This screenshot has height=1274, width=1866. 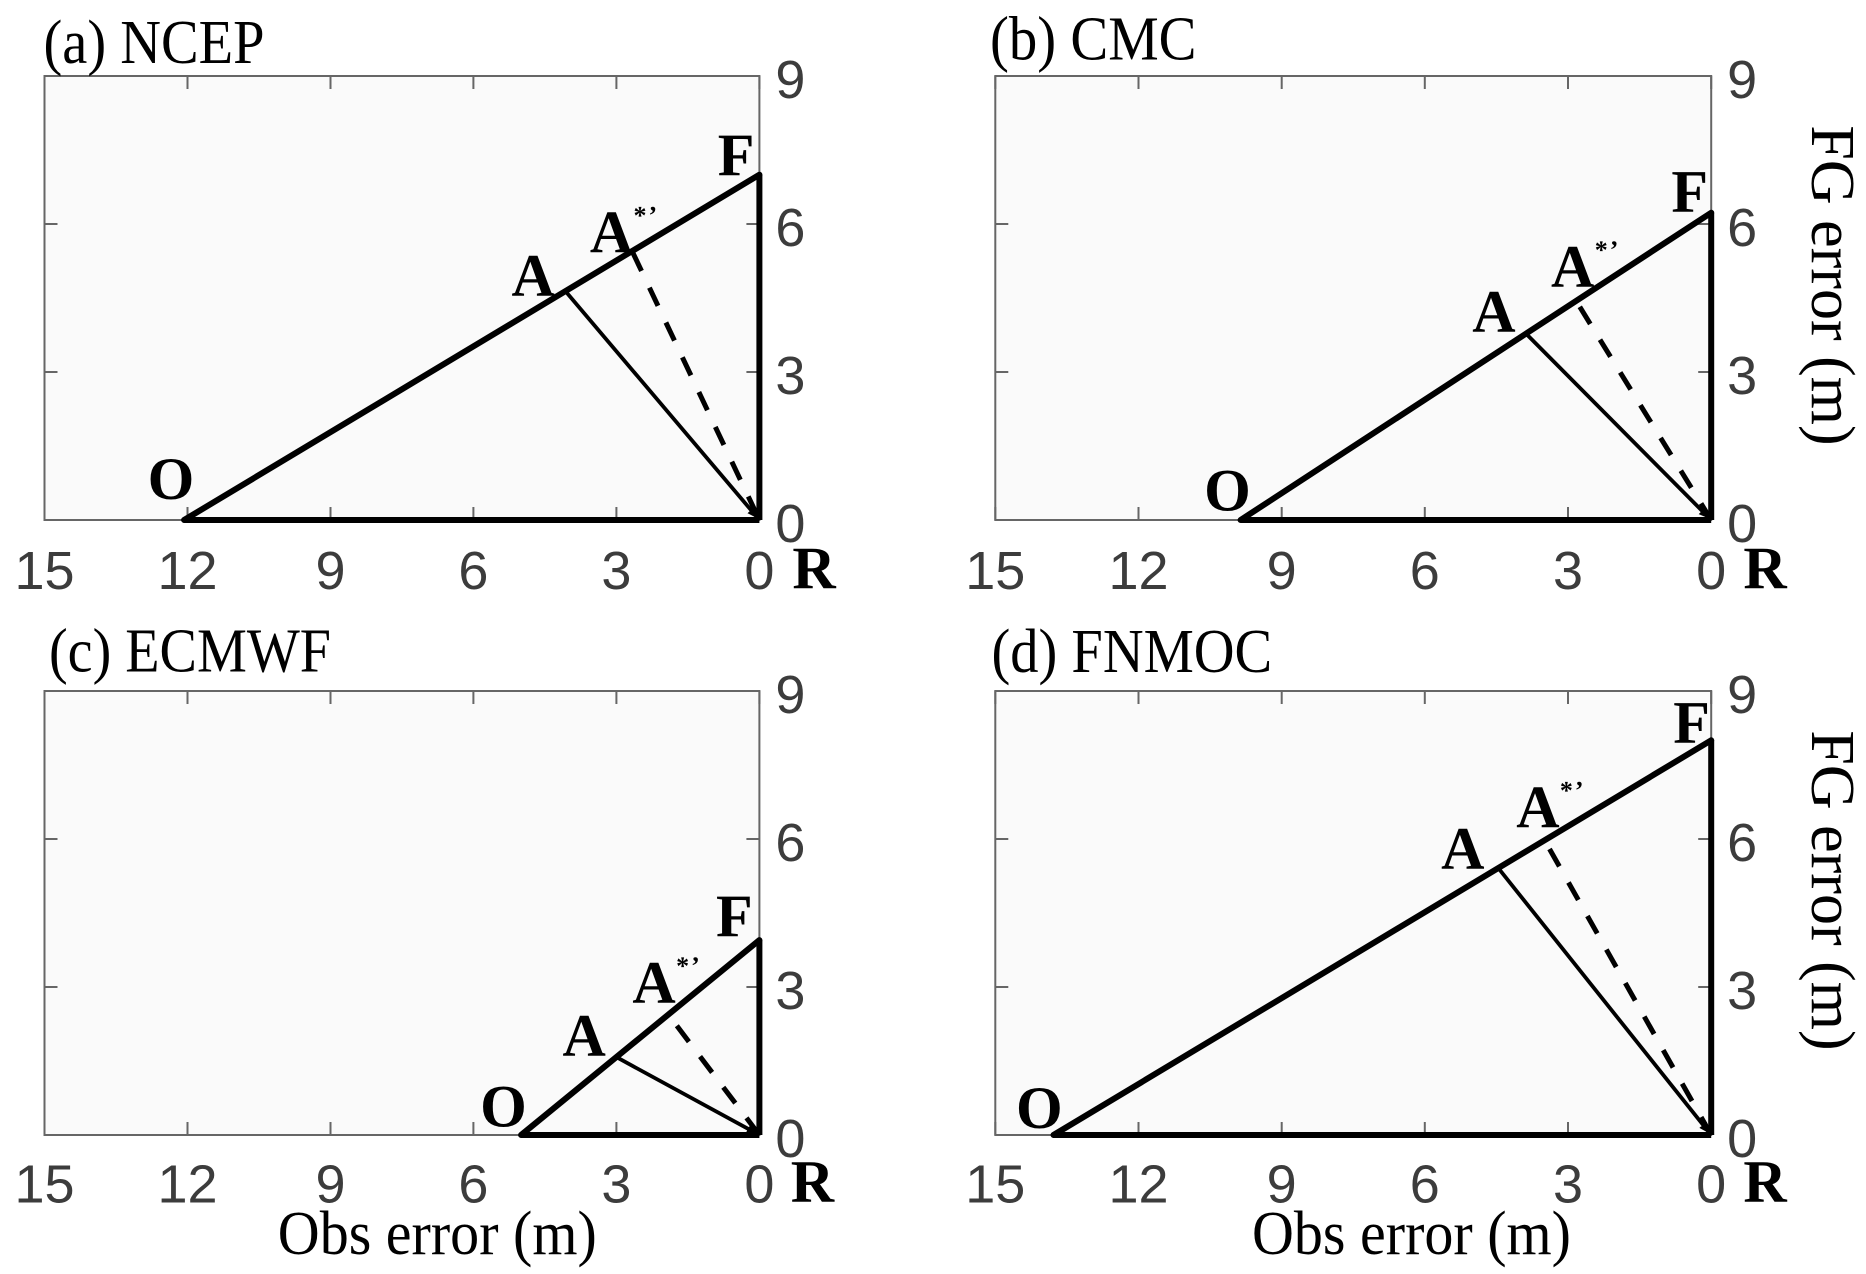 I want to click on svg-text: (b) CMC, so click(x=1093, y=40).